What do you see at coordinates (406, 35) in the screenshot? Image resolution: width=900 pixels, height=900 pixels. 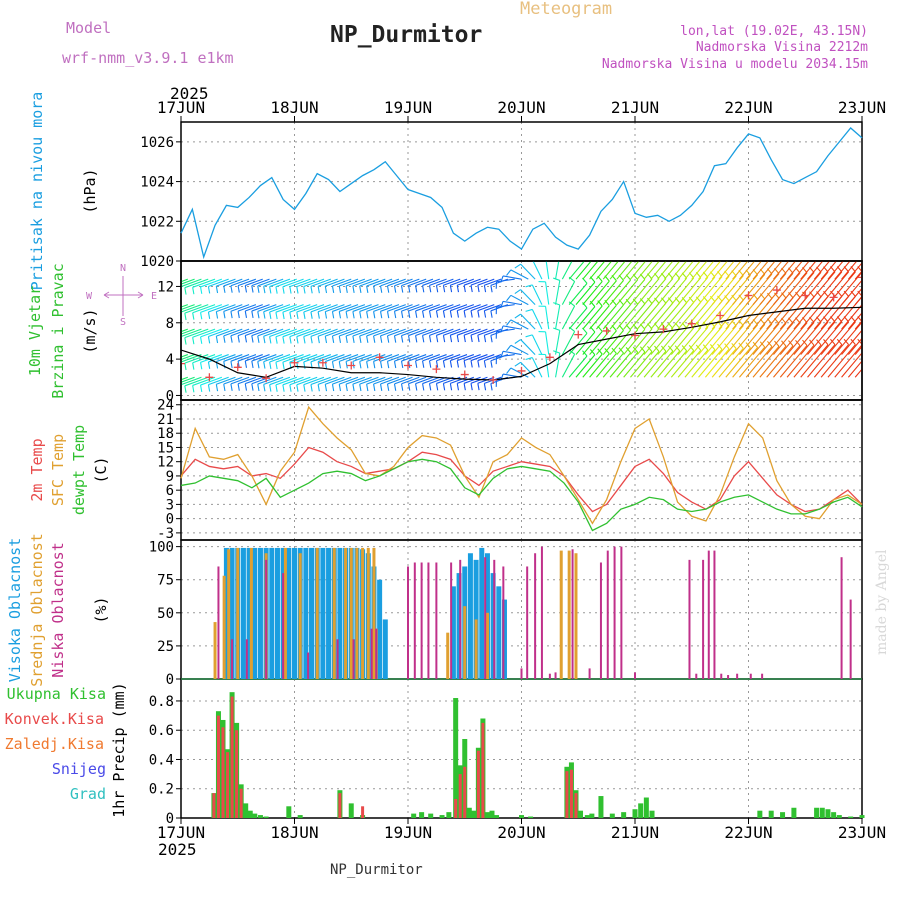 I see `page-title: NP_Durmitor` at bounding box center [406, 35].